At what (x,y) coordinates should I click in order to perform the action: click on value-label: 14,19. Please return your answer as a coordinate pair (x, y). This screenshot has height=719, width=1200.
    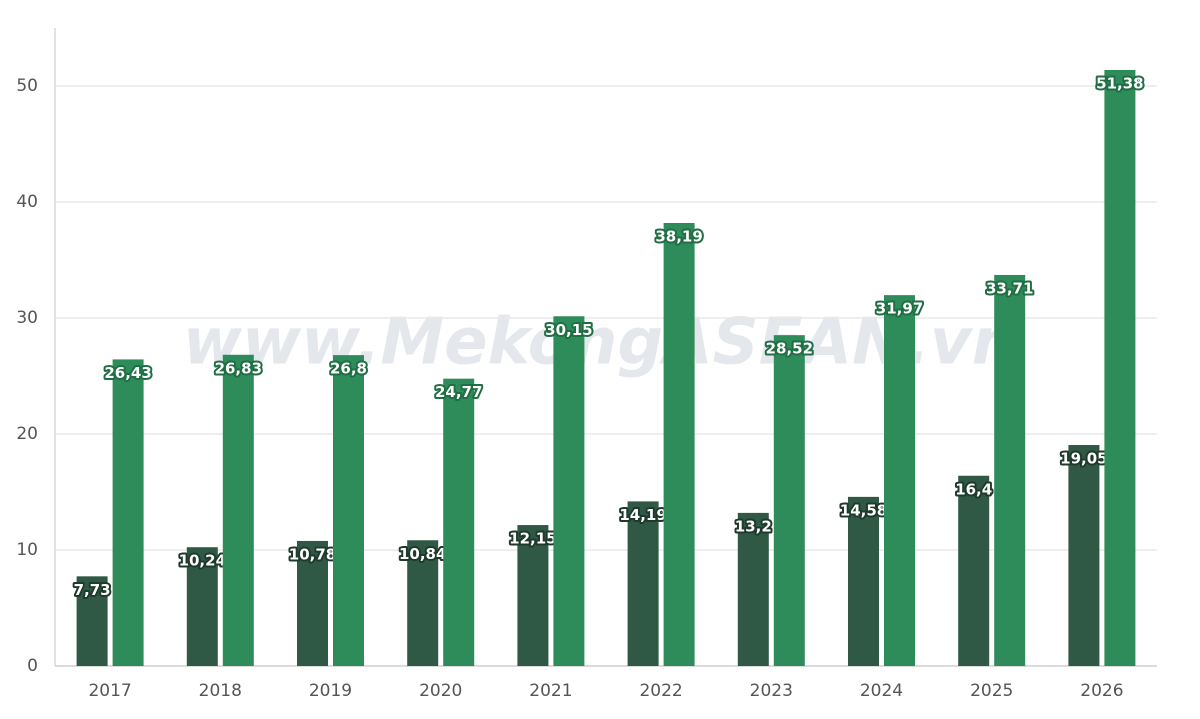
    Looking at the image, I should click on (642, 515).